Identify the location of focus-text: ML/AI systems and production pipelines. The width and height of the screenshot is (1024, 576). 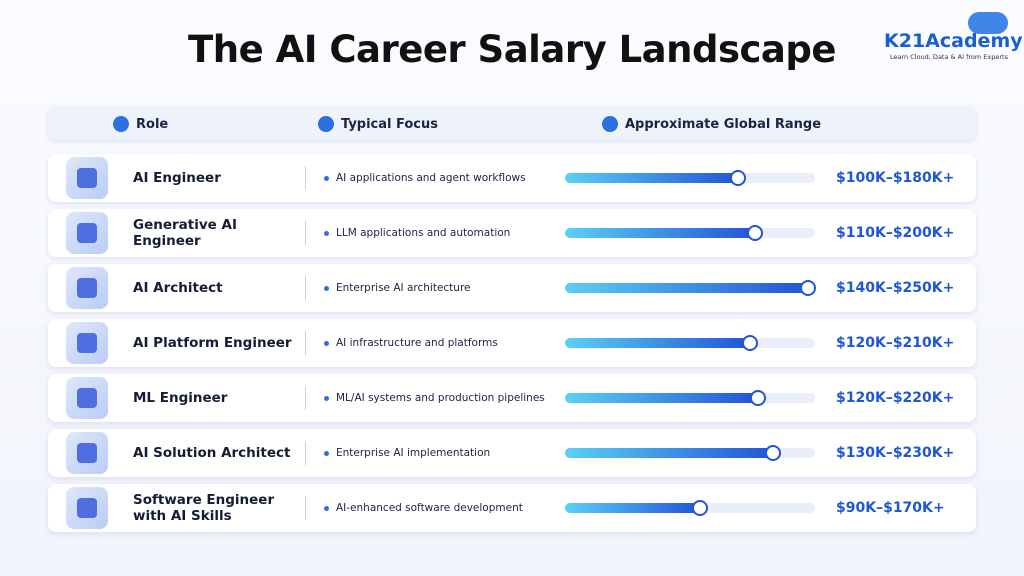
(434, 398).